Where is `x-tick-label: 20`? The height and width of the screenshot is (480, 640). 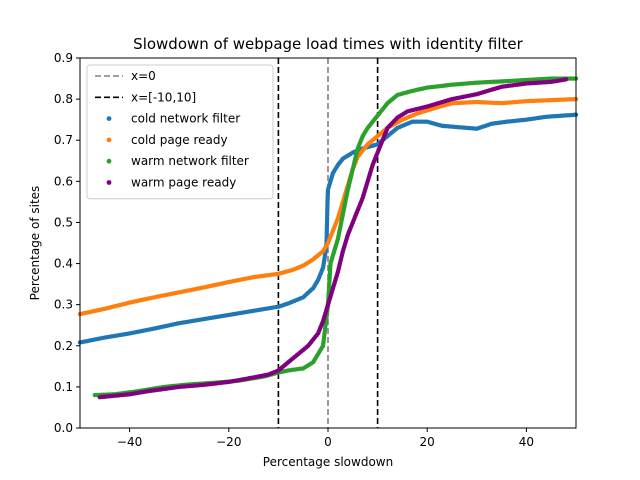 x-tick-label: 20 is located at coordinates (427, 442).